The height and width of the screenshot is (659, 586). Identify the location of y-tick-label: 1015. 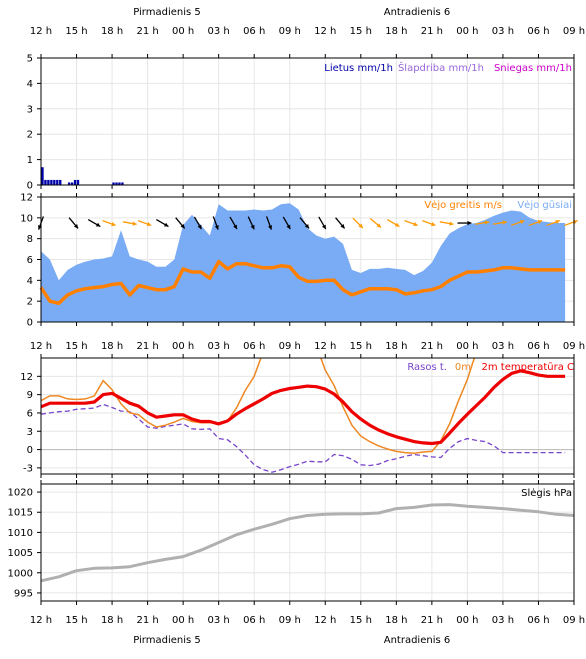
(20, 513).